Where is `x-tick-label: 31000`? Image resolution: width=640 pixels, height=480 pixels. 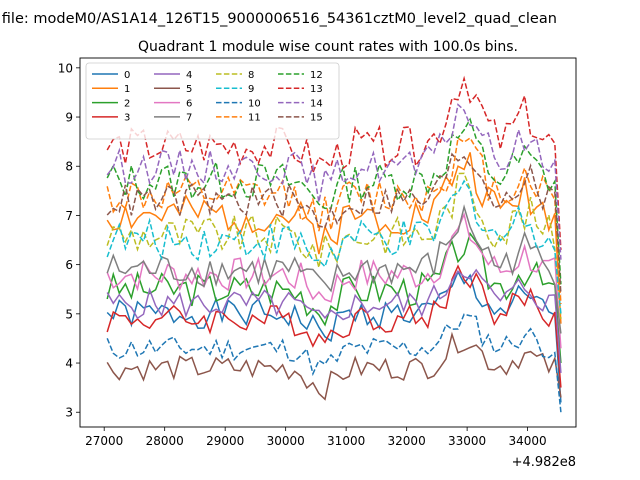 x-tick-label: 31000 is located at coordinates (346, 441).